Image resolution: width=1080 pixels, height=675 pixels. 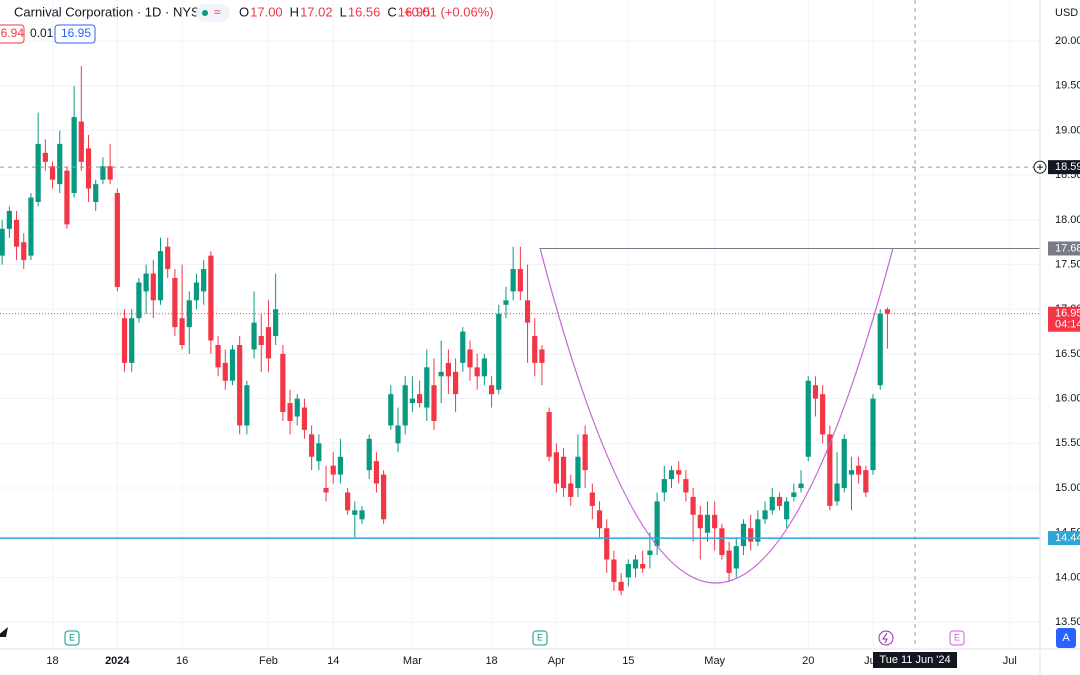 I want to click on dividend-icon, so click(x=886, y=638).